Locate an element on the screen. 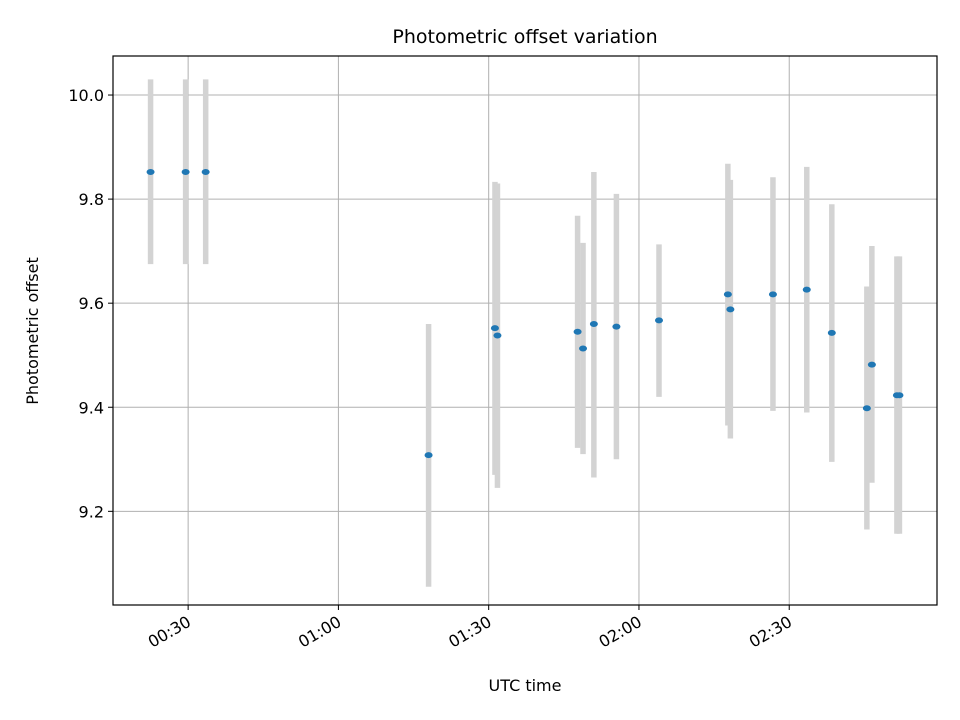 The width and height of the screenshot is (960, 720). x-axis-label: UTC time is located at coordinates (525, 685).